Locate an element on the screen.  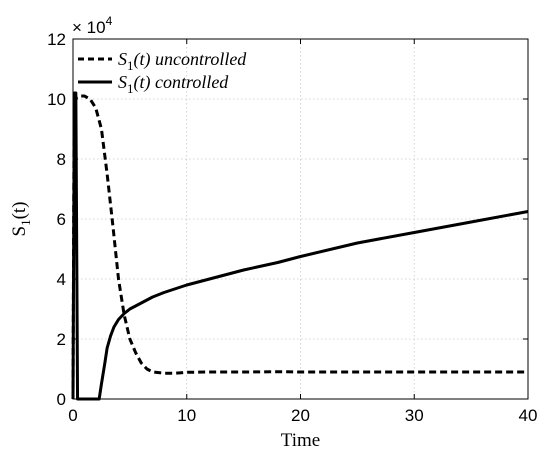
legend-label-controlled: S1(t) controlled is located at coordinates (173, 84).